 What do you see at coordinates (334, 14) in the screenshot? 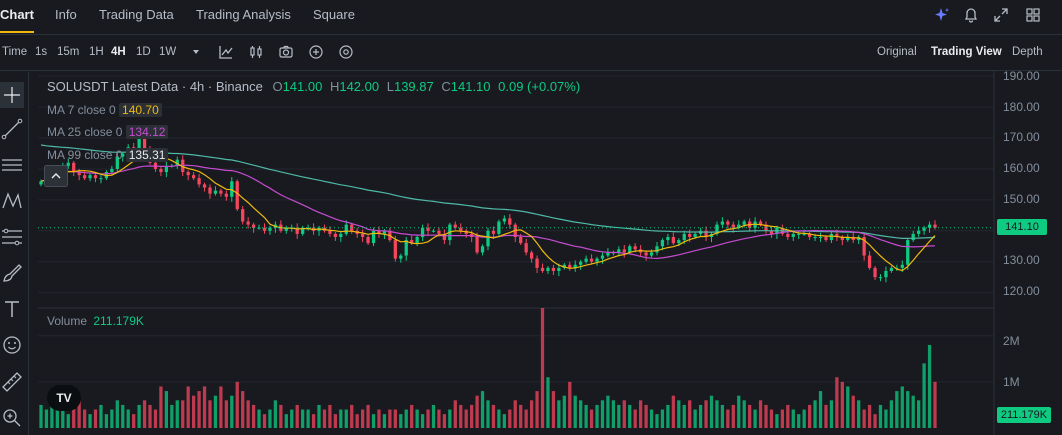
I see `tab-square: Square` at bounding box center [334, 14].